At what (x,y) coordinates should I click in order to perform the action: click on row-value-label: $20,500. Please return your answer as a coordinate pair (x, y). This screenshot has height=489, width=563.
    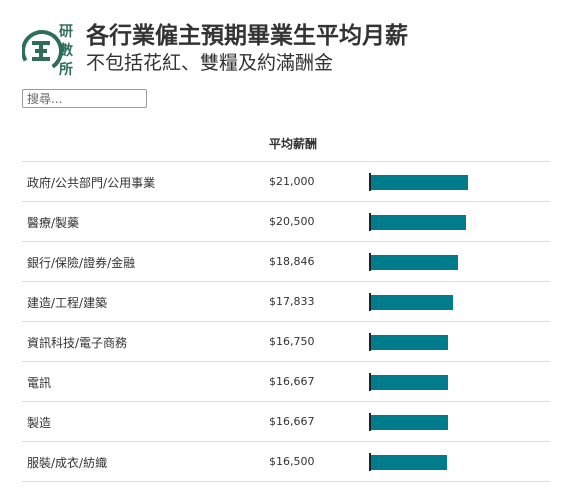
    Looking at the image, I should click on (292, 221).